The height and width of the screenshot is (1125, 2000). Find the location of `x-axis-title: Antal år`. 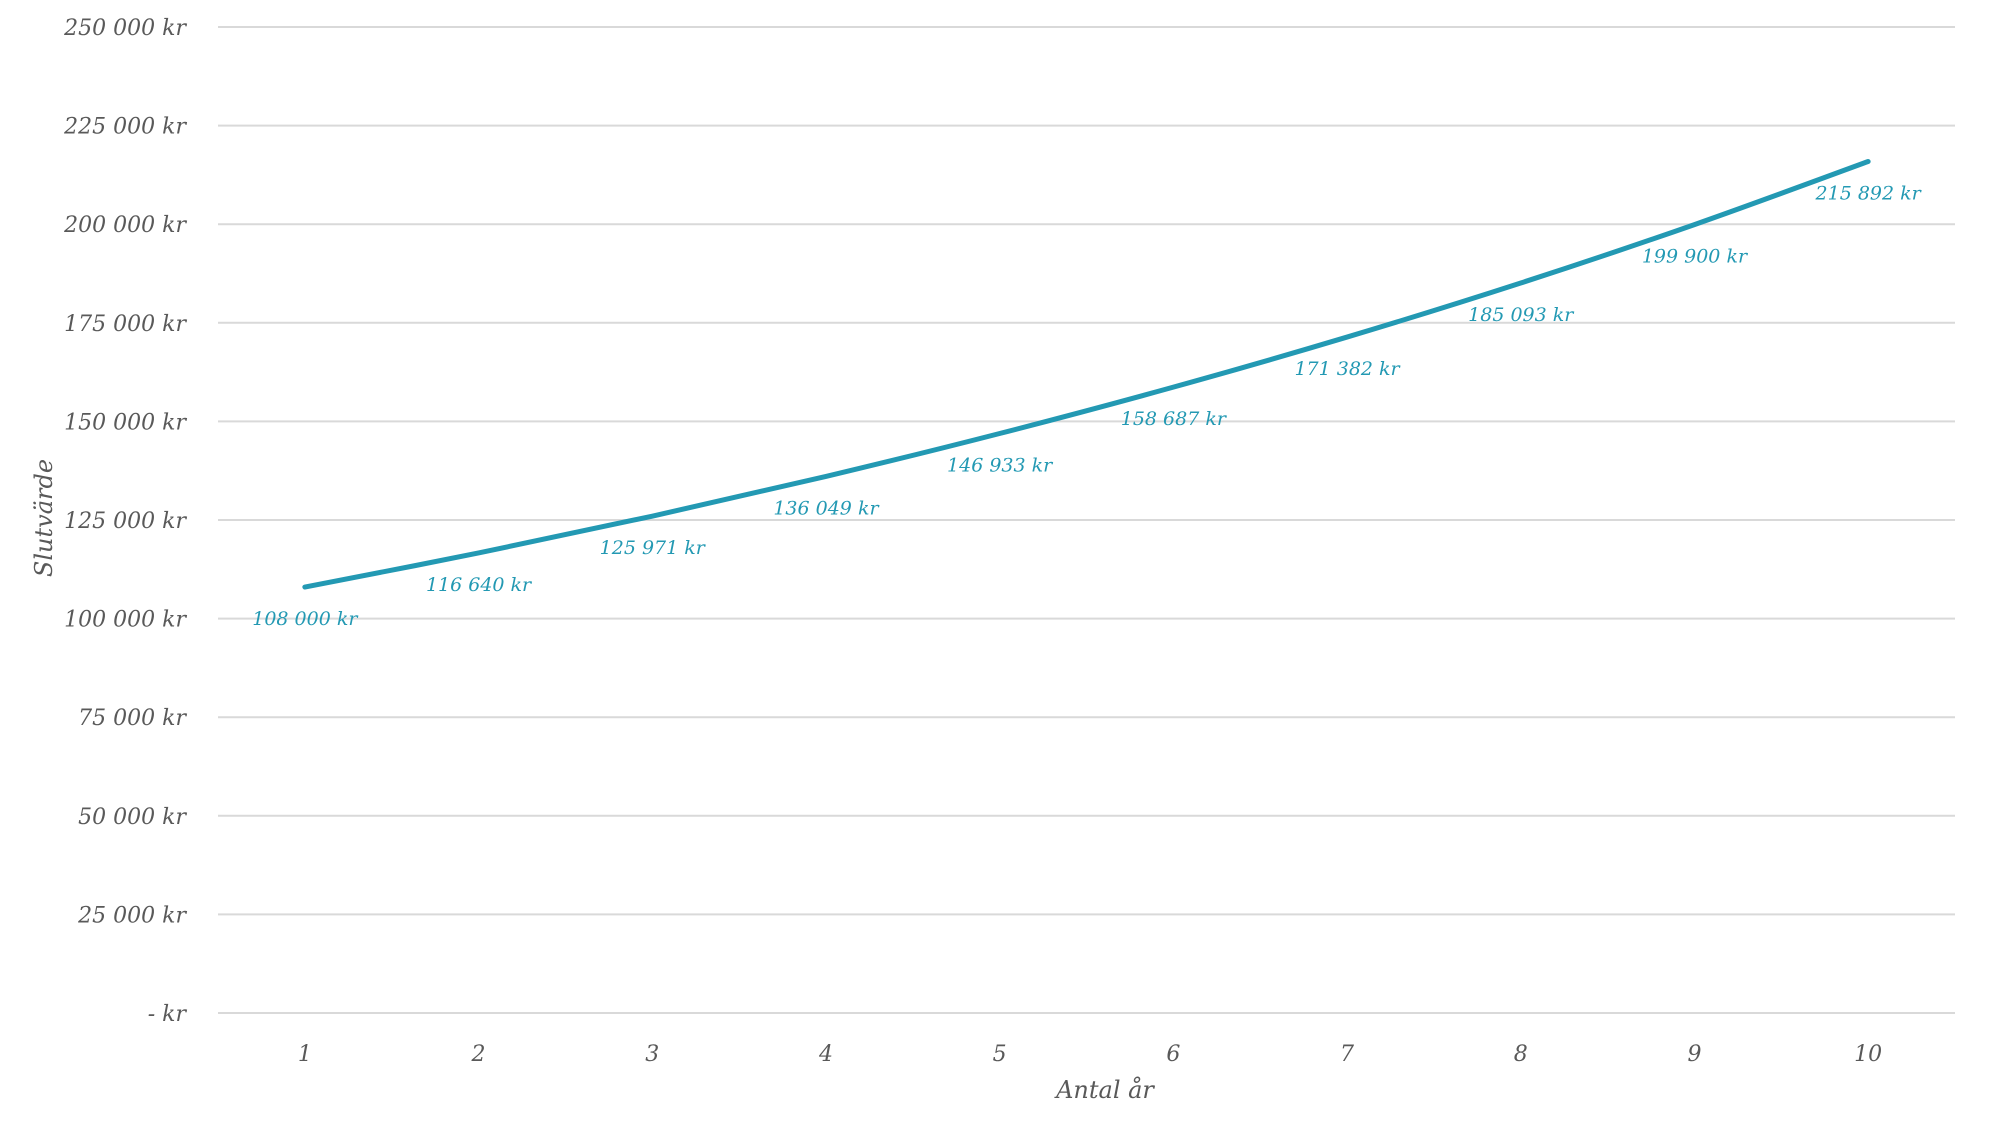

x-axis-title: Antal år is located at coordinates (1104, 1089).